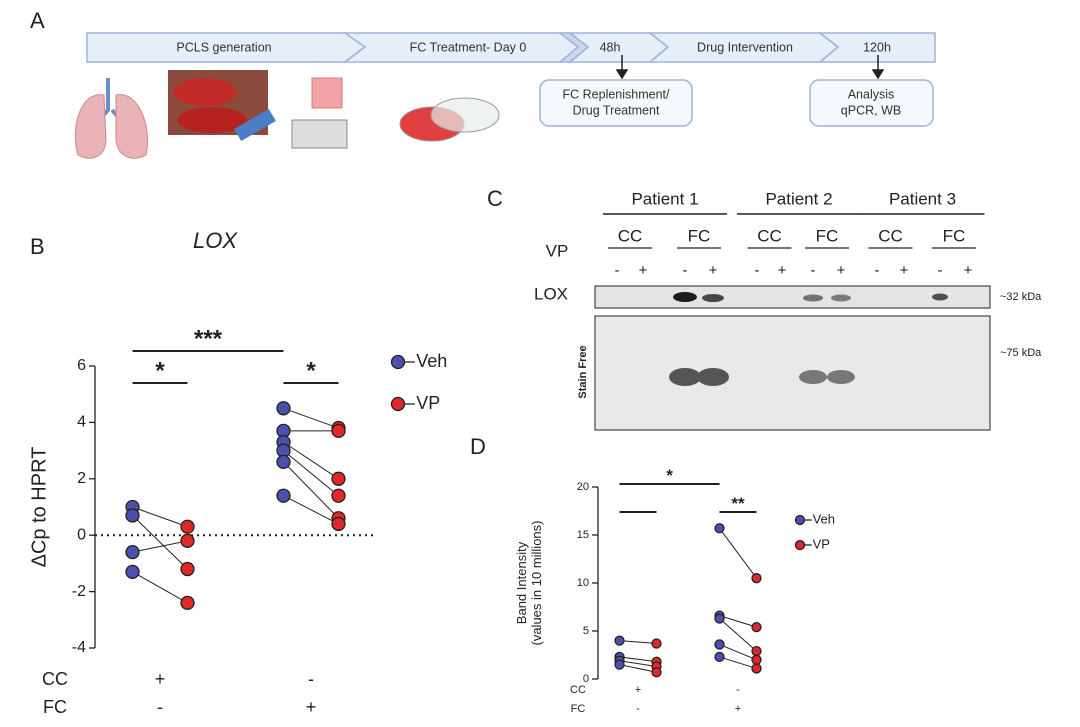 This screenshot has height=727, width=1080. What do you see at coordinates (37, 20) in the screenshot?
I see `panel-letter: A` at bounding box center [37, 20].